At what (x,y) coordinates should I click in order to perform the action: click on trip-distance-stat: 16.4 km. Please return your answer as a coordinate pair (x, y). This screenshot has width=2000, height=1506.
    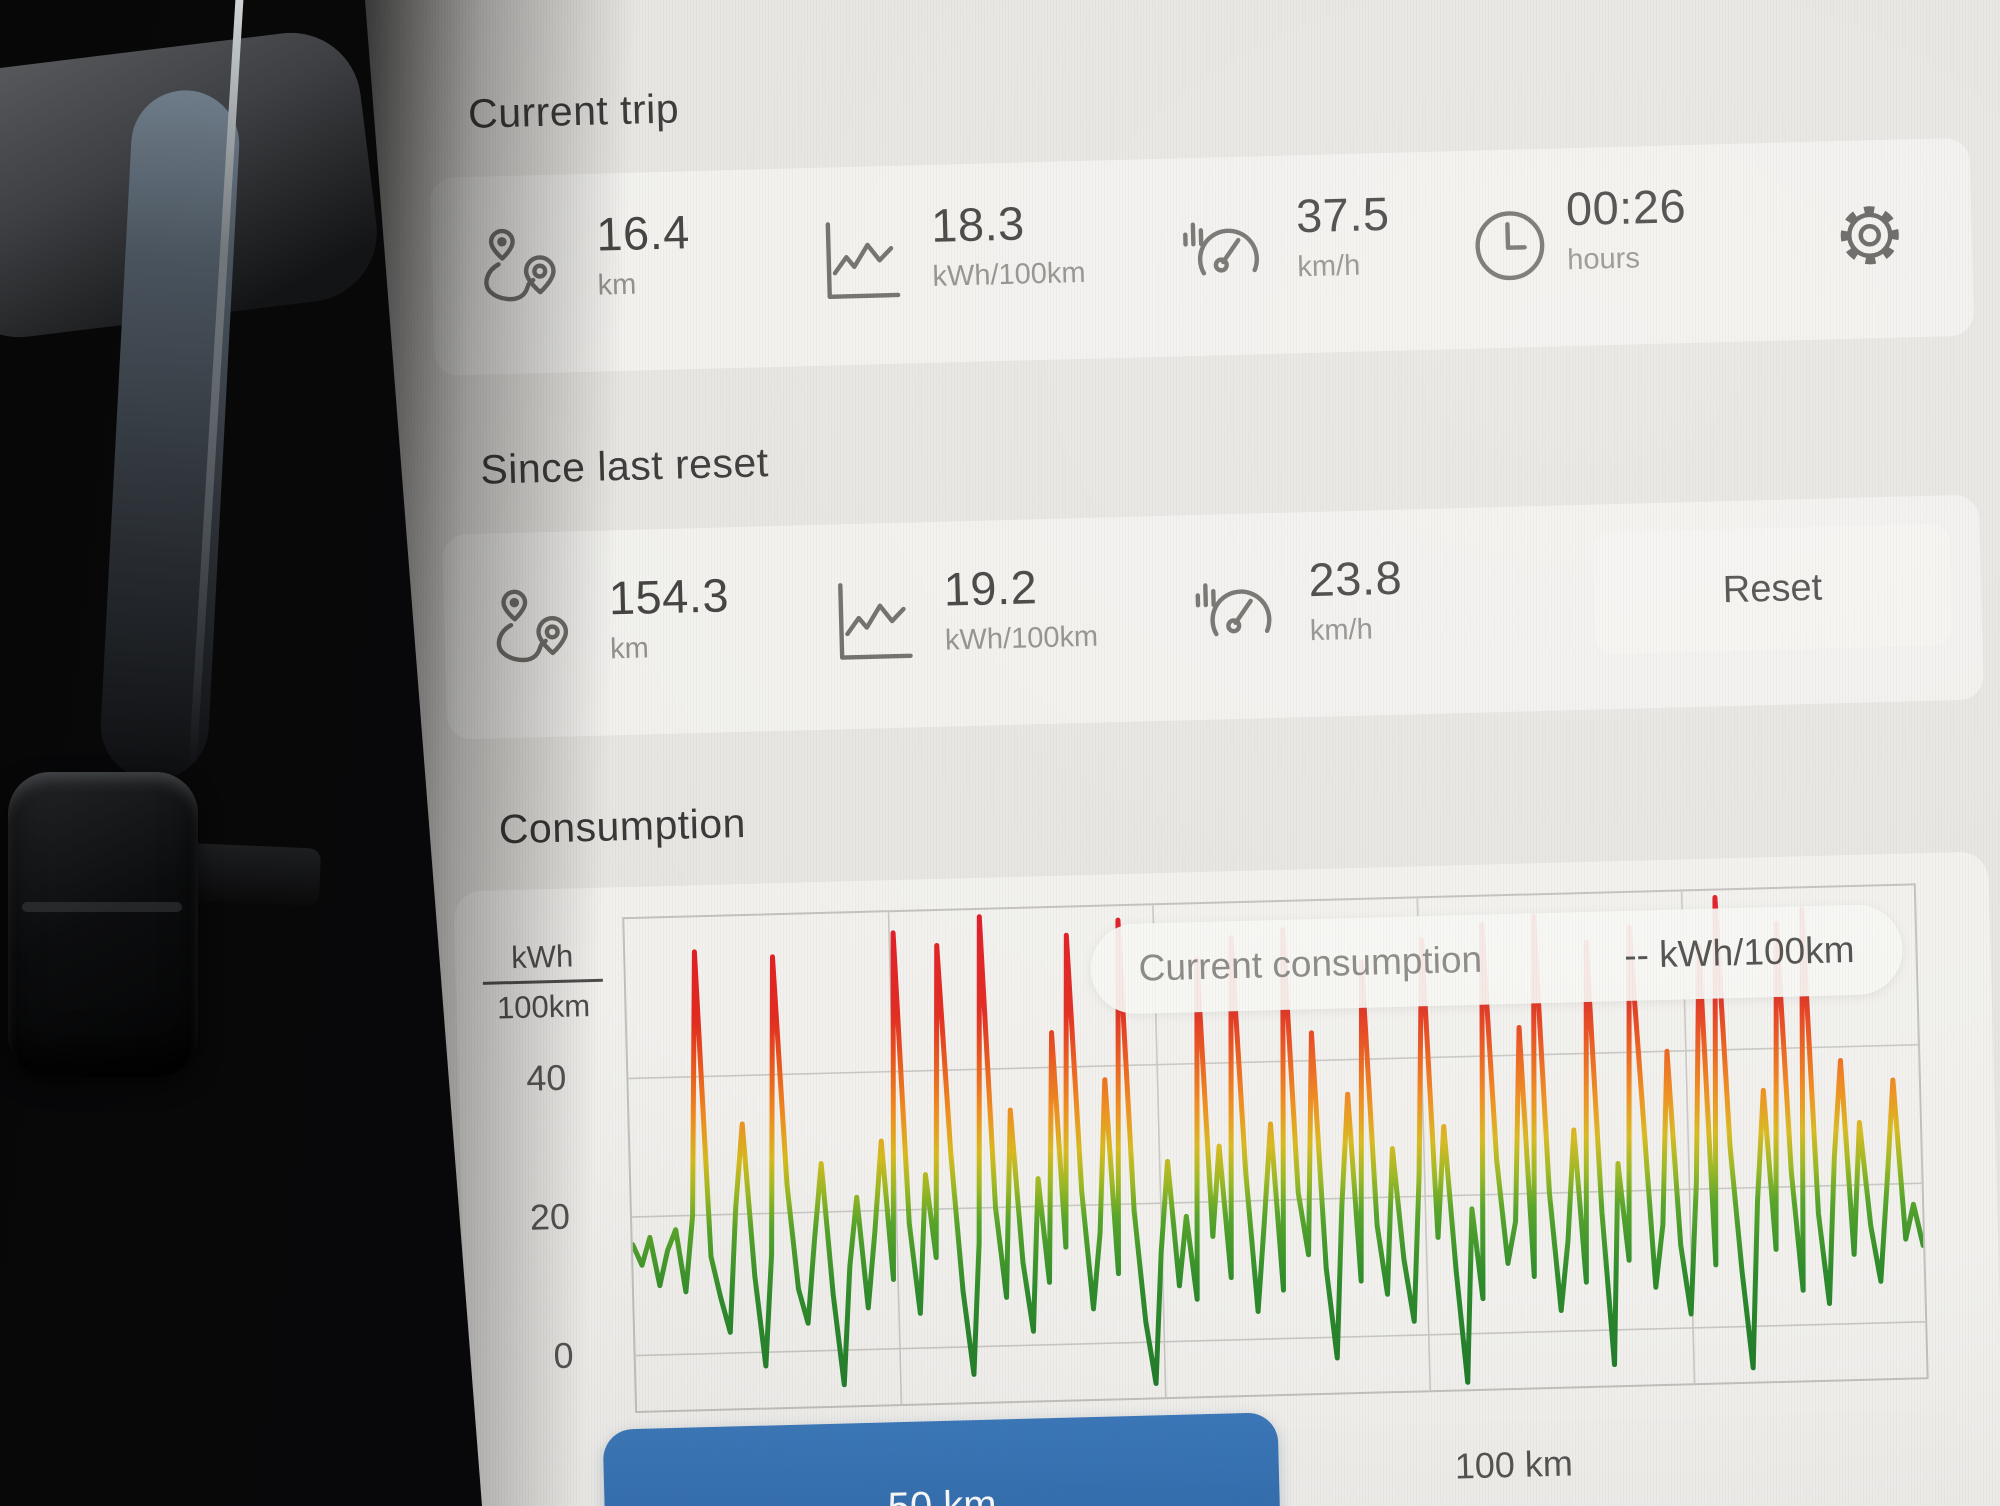
    Looking at the image, I should click on (644, 253).